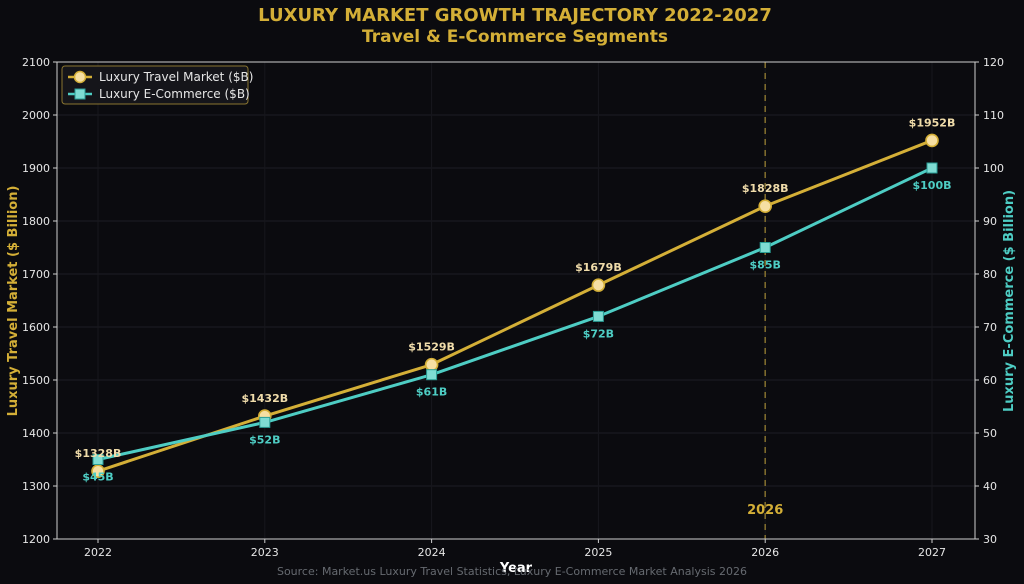 Image resolution: width=1024 pixels, height=584 pixels. Describe the element at coordinates (13, 301) in the screenshot. I see `y-axis-left-label: Luxury Travel Market ($ Billion)` at that location.